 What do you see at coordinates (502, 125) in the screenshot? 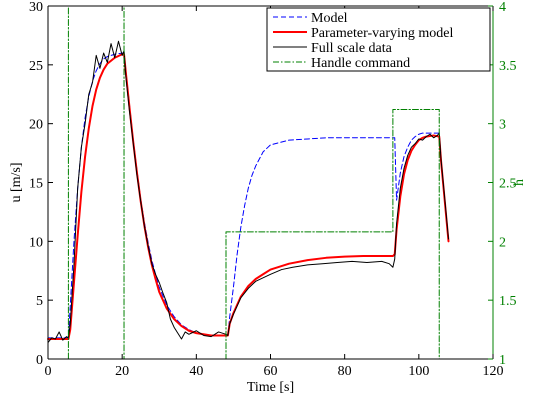
I see `y2-tick-label: 3` at bounding box center [502, 125].